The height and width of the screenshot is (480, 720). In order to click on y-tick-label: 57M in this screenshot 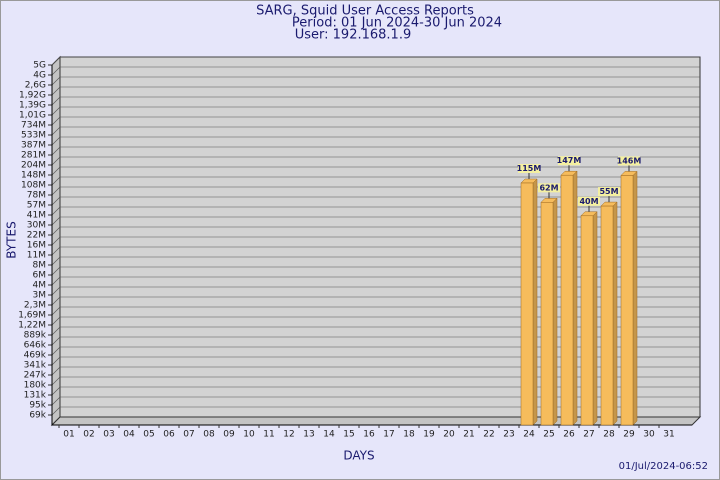, I will do `click(36, 206)`.